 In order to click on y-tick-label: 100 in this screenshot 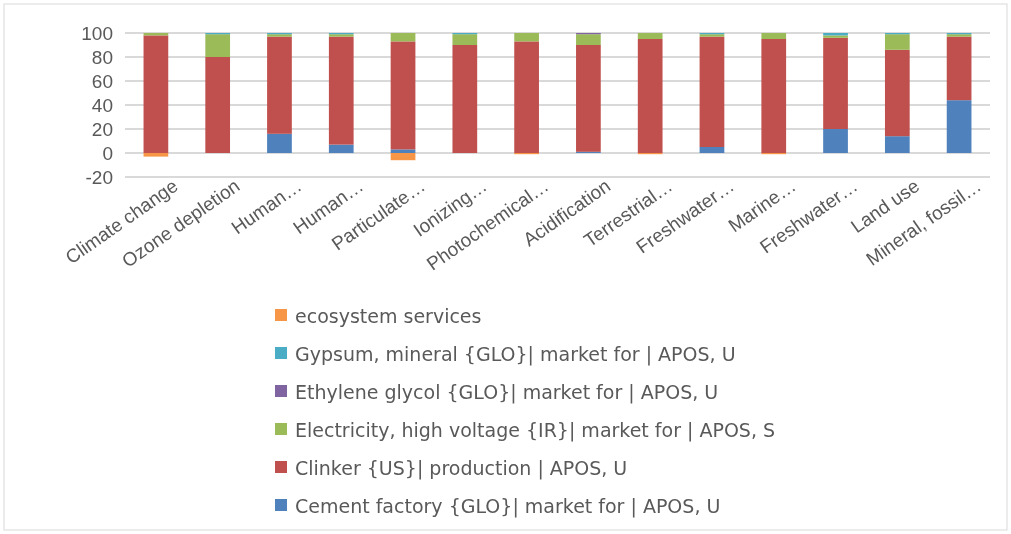, I will do `click(97, 33)`.